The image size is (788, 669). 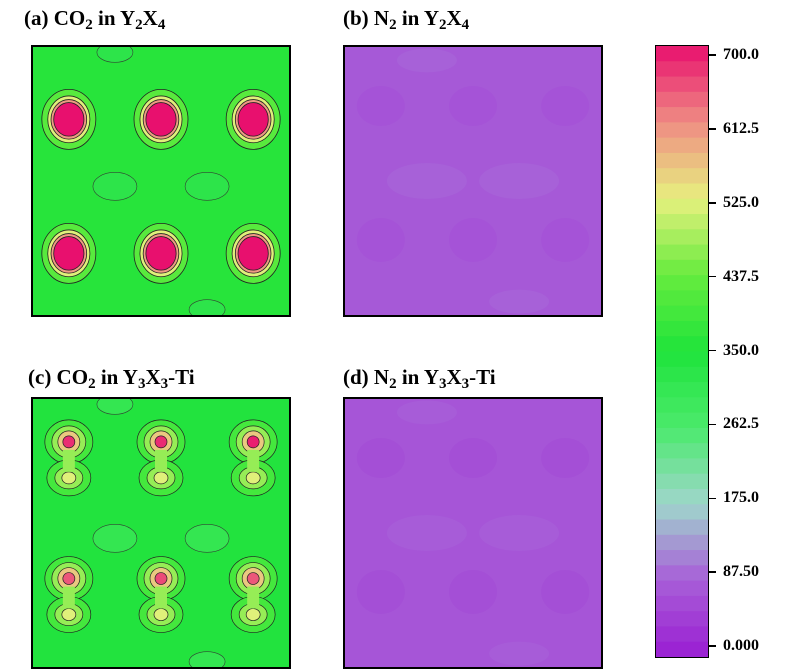 I want to click on colorbar-tick-label: 612.5, so click(x=741, y=128).